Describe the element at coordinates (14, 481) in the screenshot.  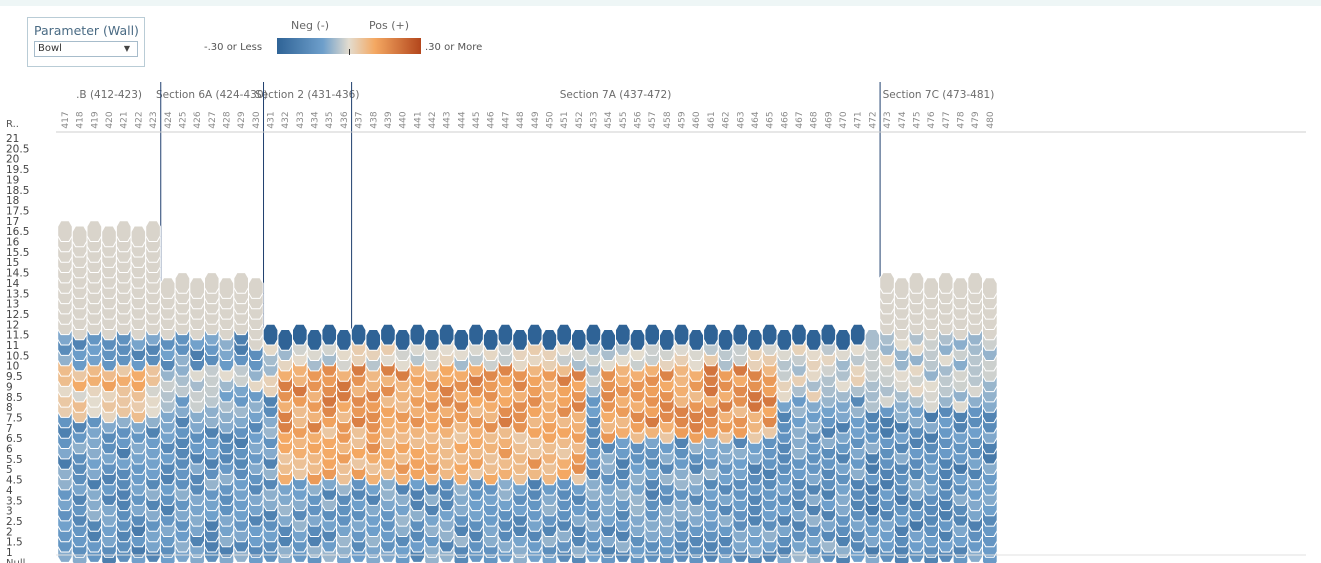
I see `y-tick-label: 4.5` at that location.